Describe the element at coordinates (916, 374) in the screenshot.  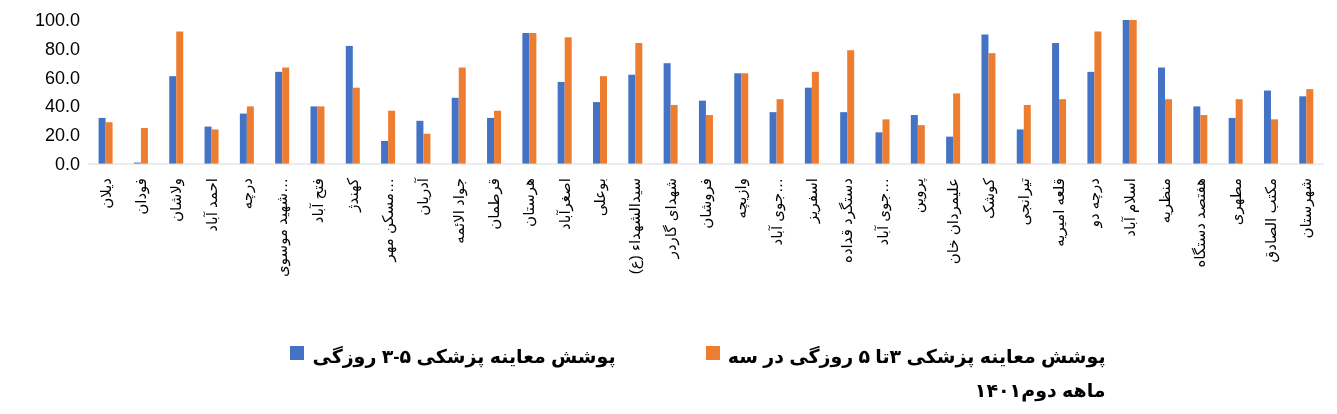
I see `legend-label: پوشش معاینه پزشکی ۳تا ۵ روزگی در سه ماهه دوم۱۴۰۱` at that location.